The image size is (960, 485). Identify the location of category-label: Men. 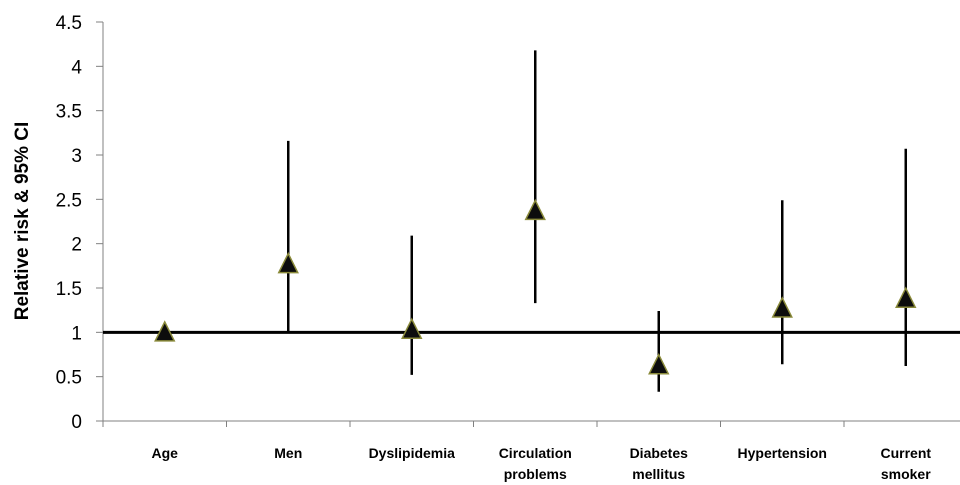
(288, 453).